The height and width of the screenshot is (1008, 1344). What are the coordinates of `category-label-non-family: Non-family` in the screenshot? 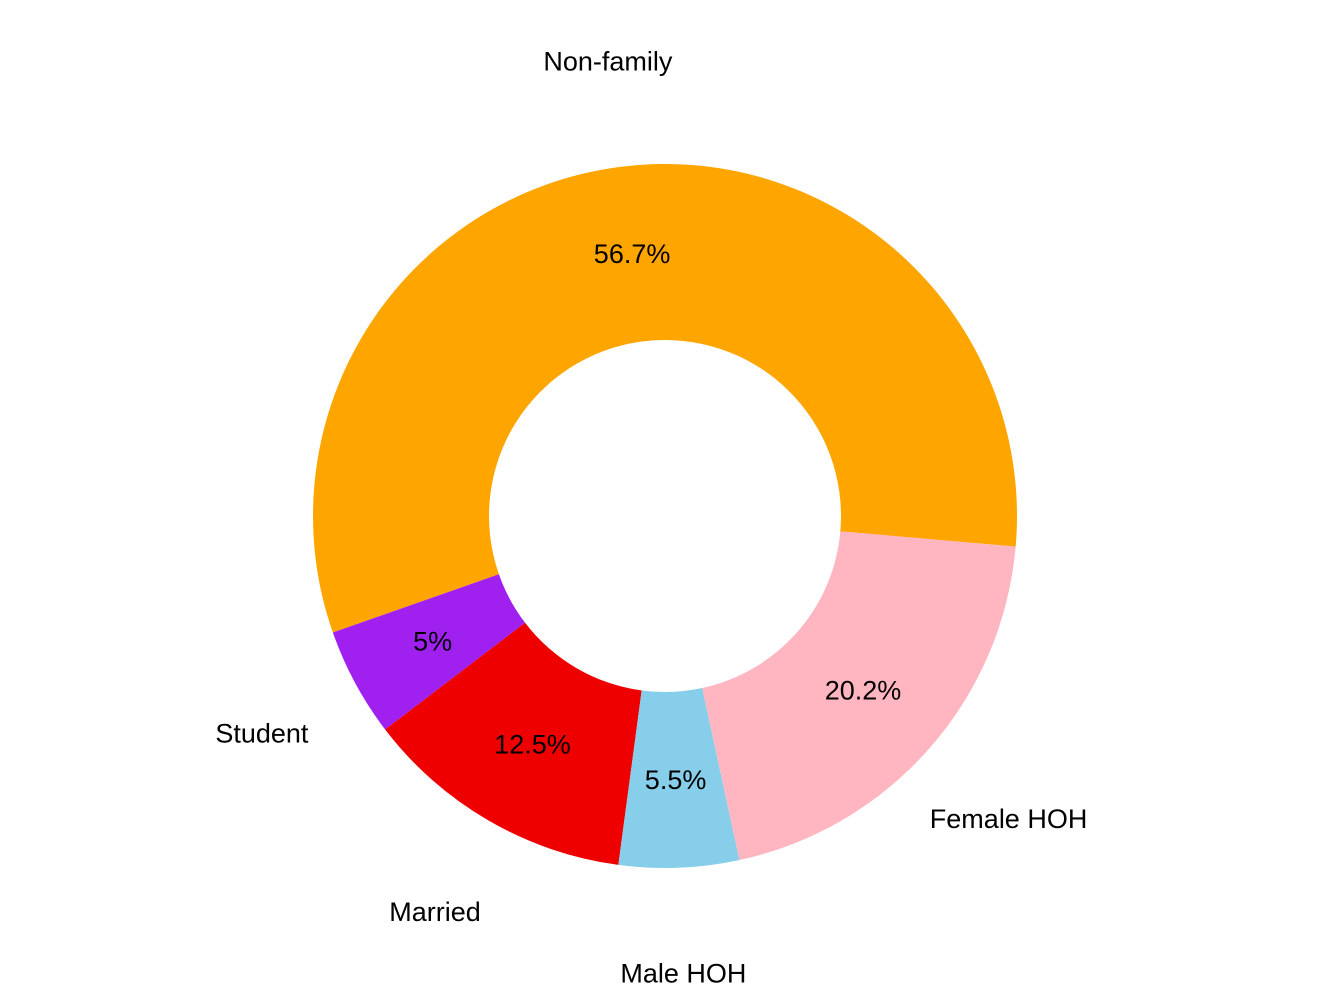 It's located at (608, 62).